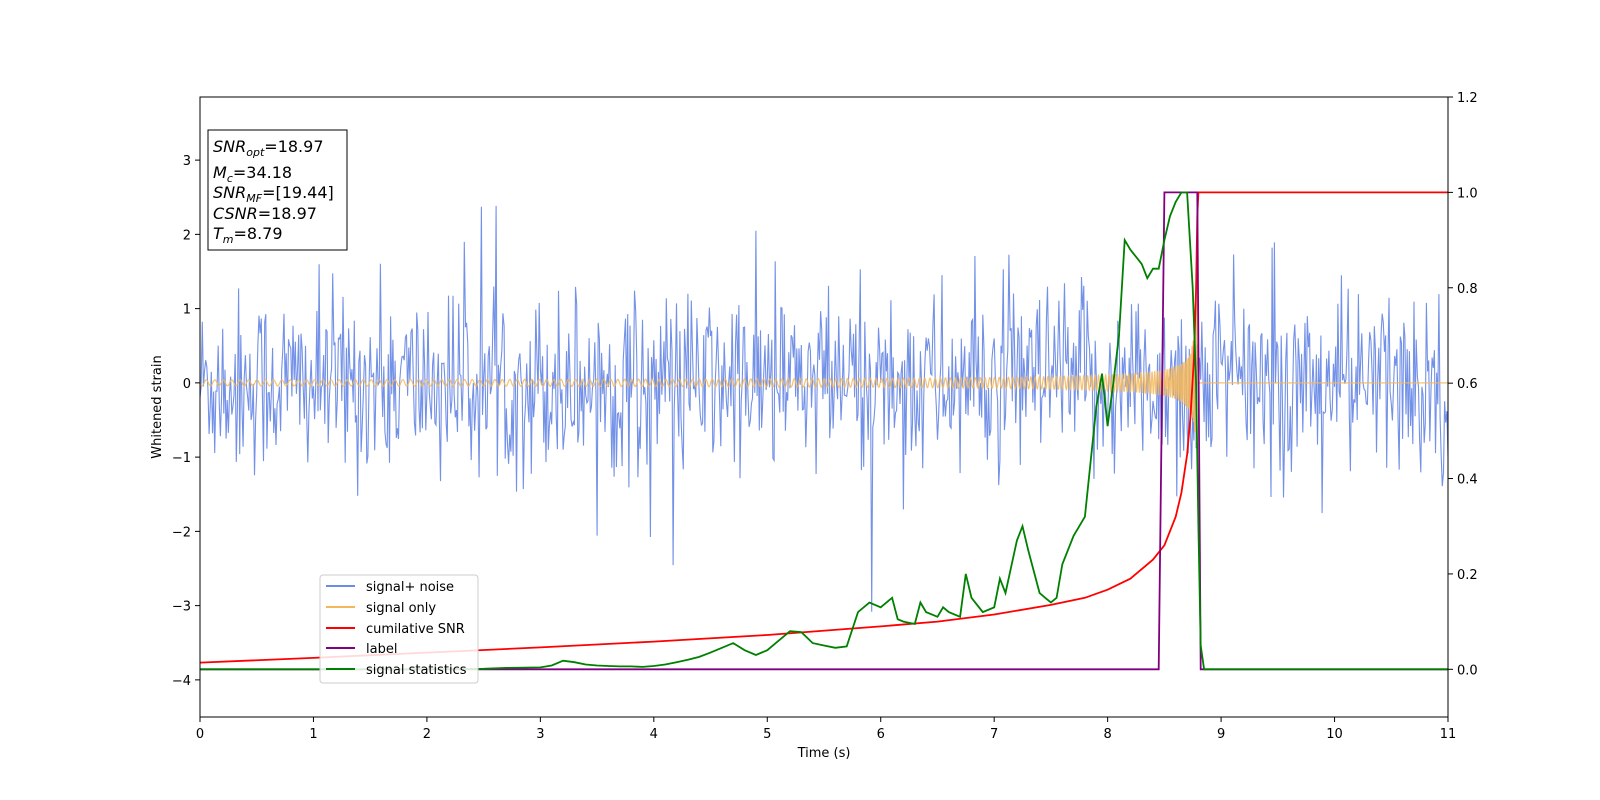  I want to click on y-right-tick-label: 1.0, so click(1467, 193).